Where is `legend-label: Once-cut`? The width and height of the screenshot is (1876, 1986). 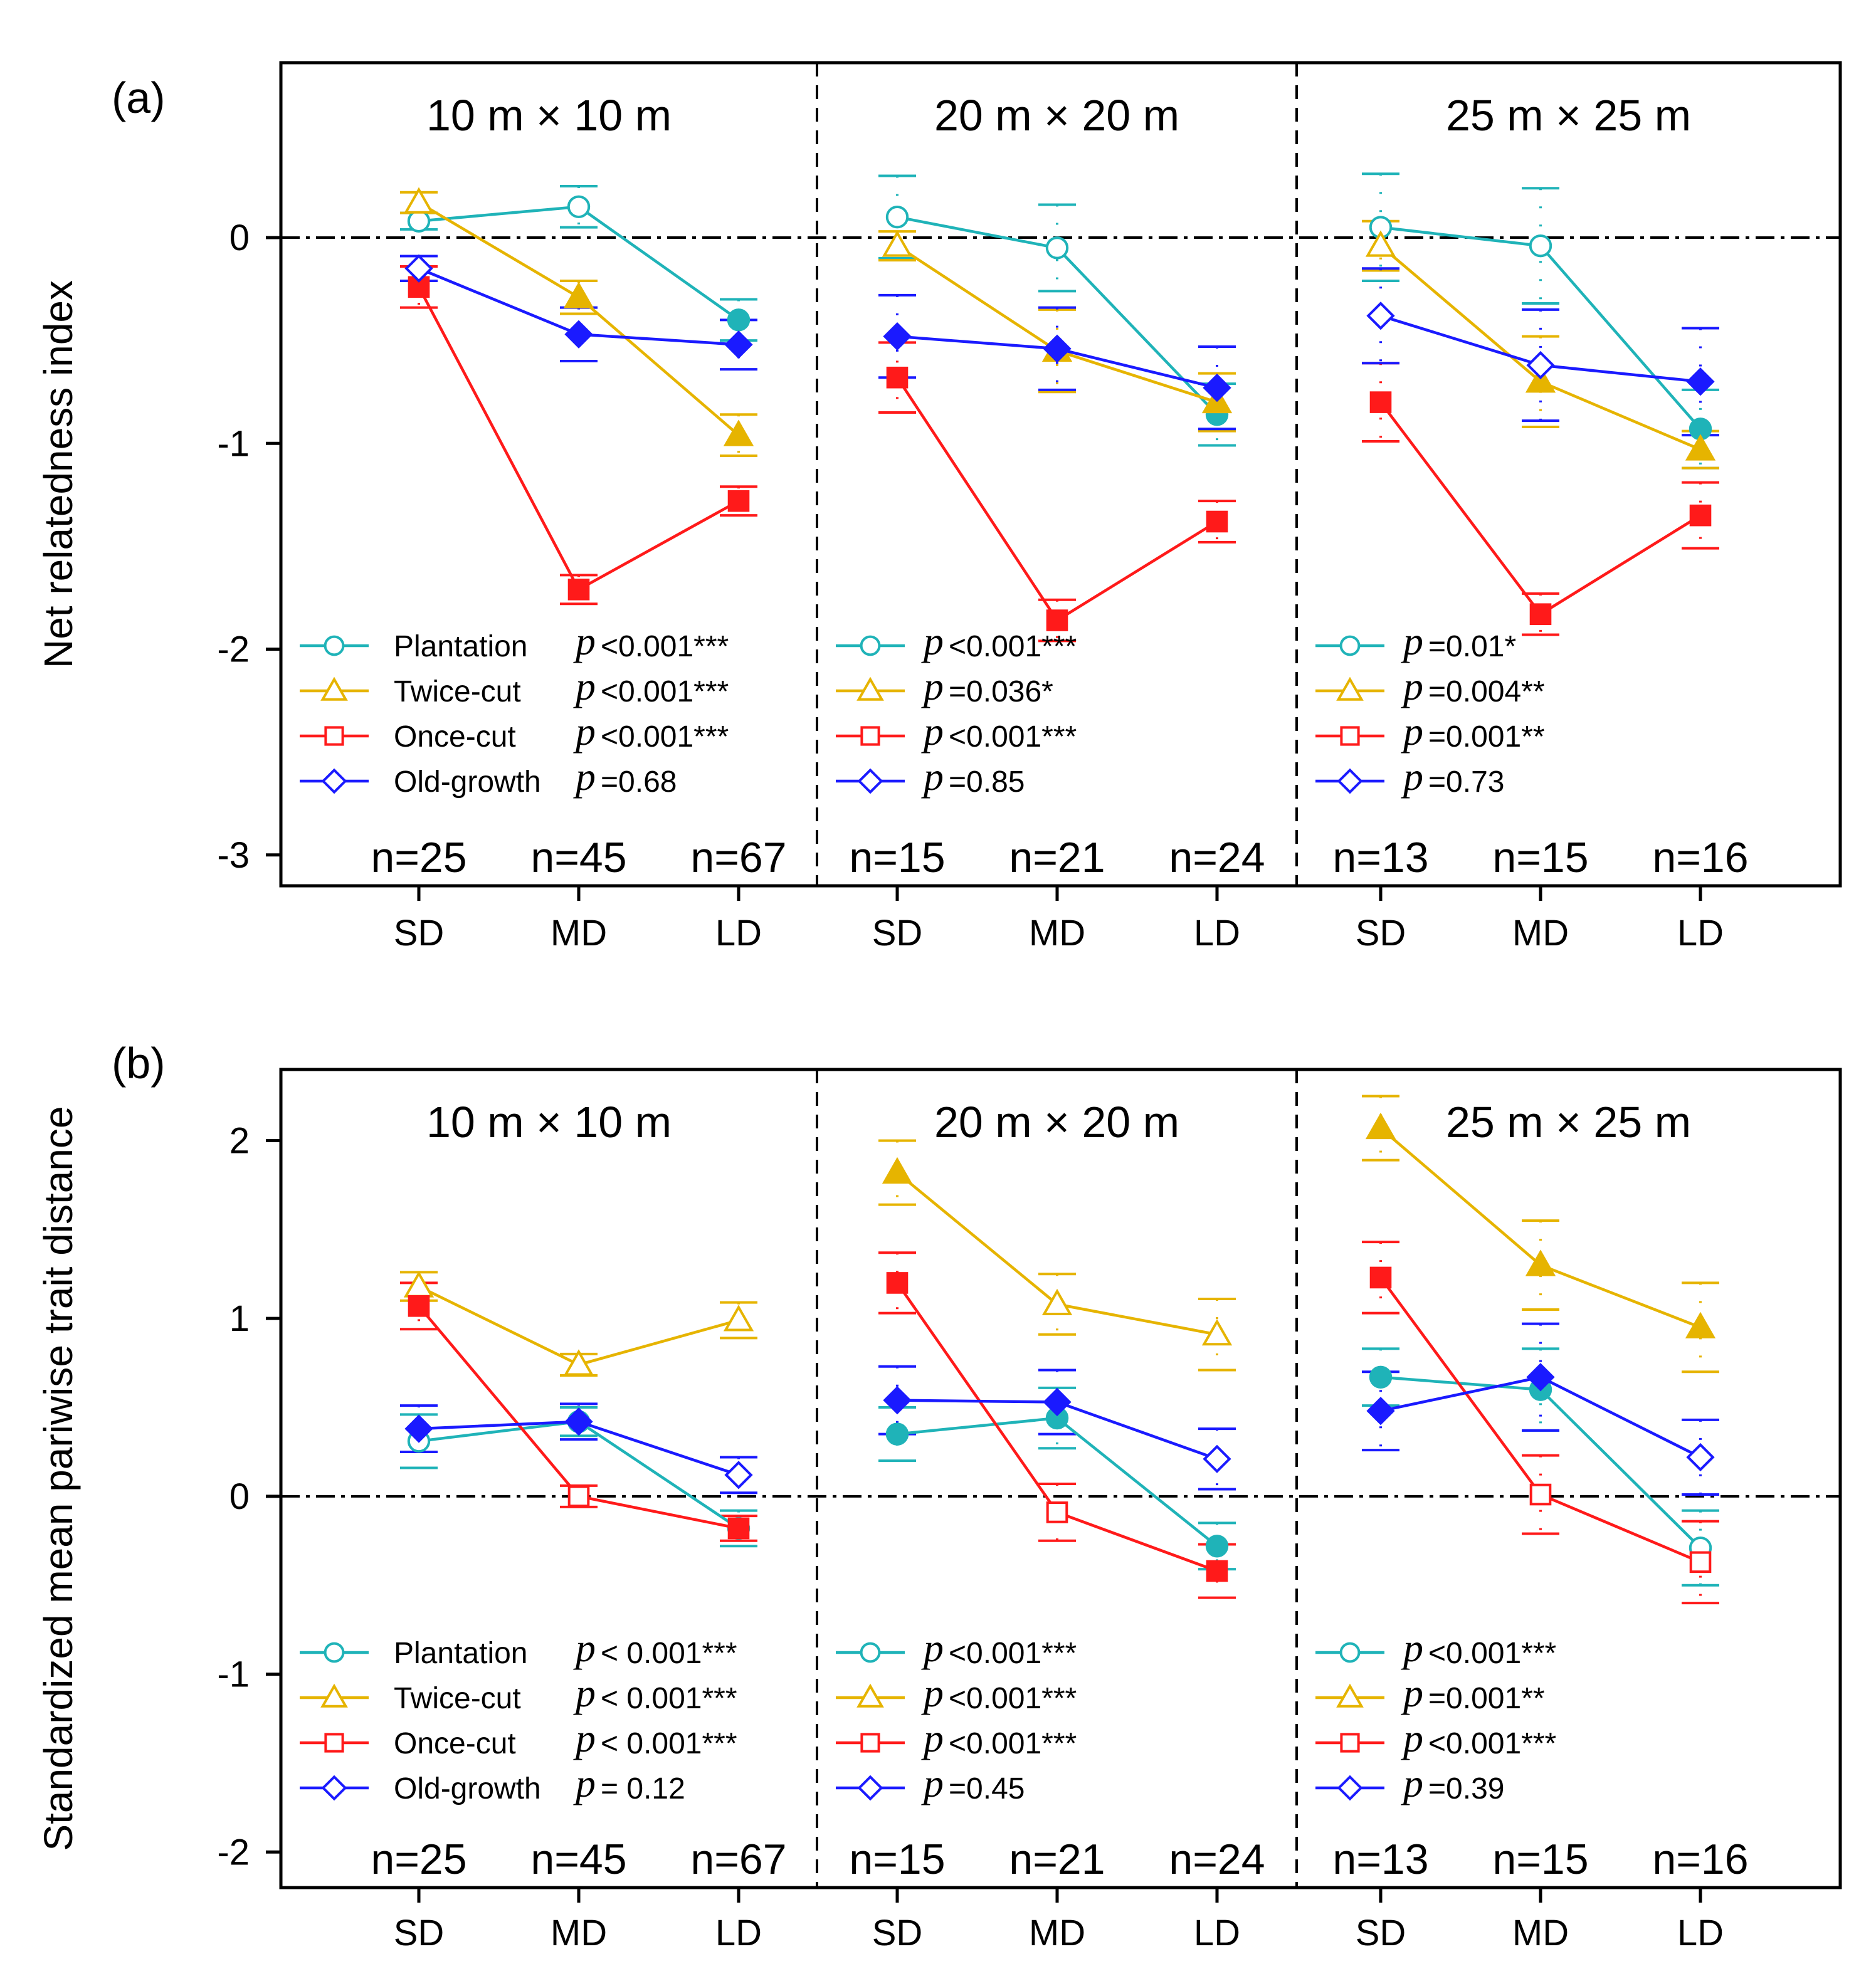
legend-label: Once-cut is located at coordinates (455, 1744).